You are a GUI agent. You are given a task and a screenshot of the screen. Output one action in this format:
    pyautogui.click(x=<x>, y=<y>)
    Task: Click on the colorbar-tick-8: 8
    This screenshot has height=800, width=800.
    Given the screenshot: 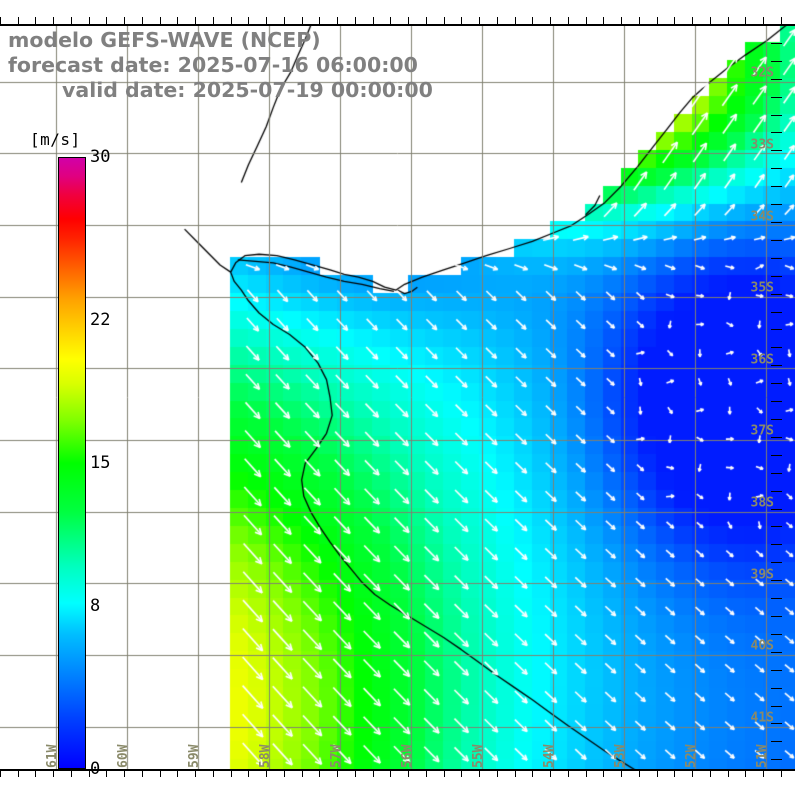 What is the action you would take?
    pyautogui.click(x=95, y=605)
    